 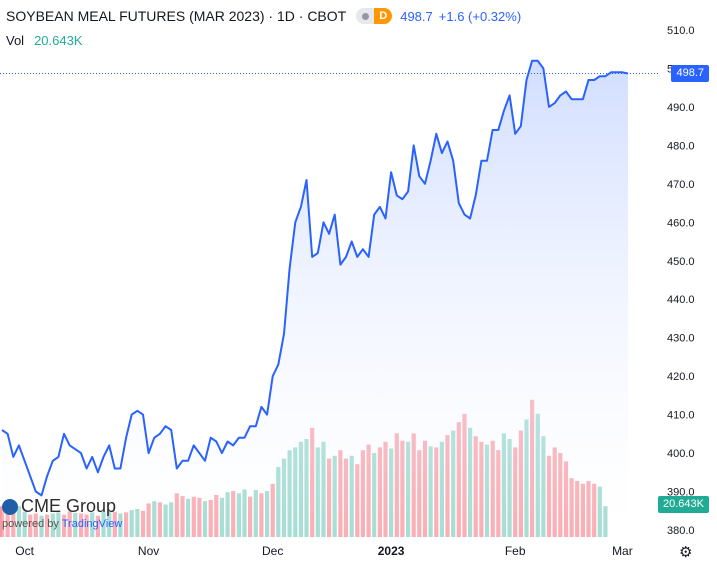 I want to click on x-axis: Oct Nov Dec 2023 Feb Mar, so click(x=323, y=551).